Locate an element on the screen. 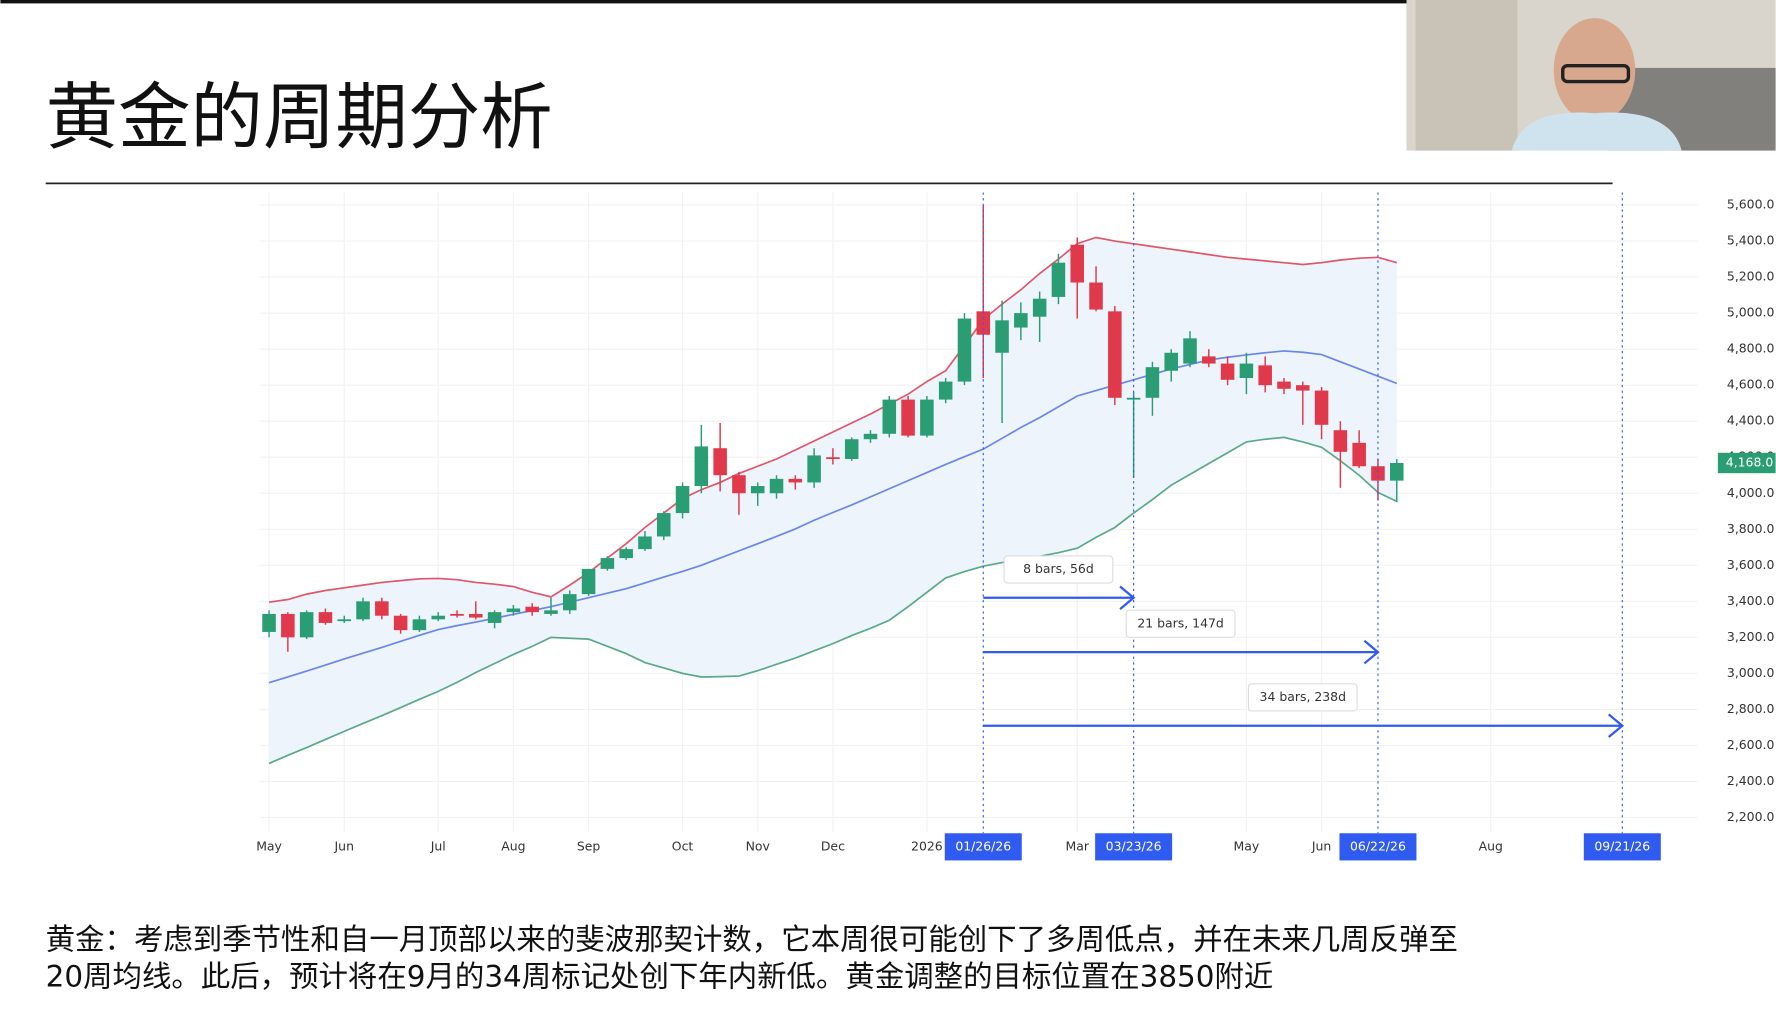 The width and height of the screenshot is (1776, 1011). marker-label: 06/22/26 is located at coordinates (1378, 845).